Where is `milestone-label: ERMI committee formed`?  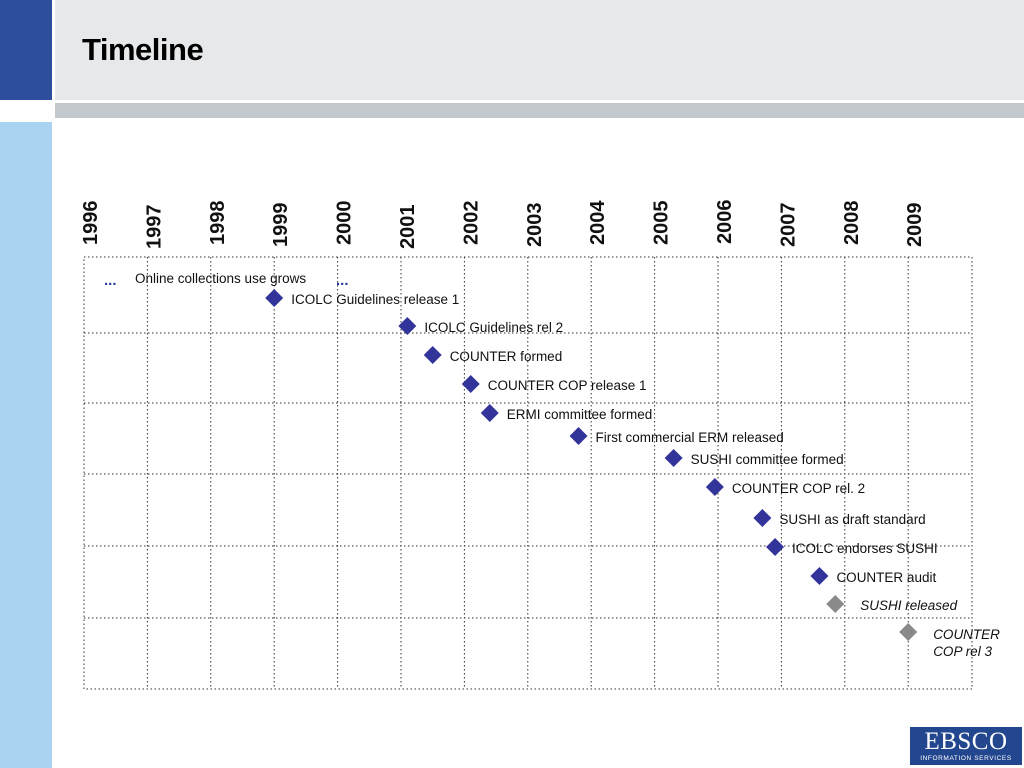 milestone-label: ERMI committee formed is located at coordinates (580, 414).